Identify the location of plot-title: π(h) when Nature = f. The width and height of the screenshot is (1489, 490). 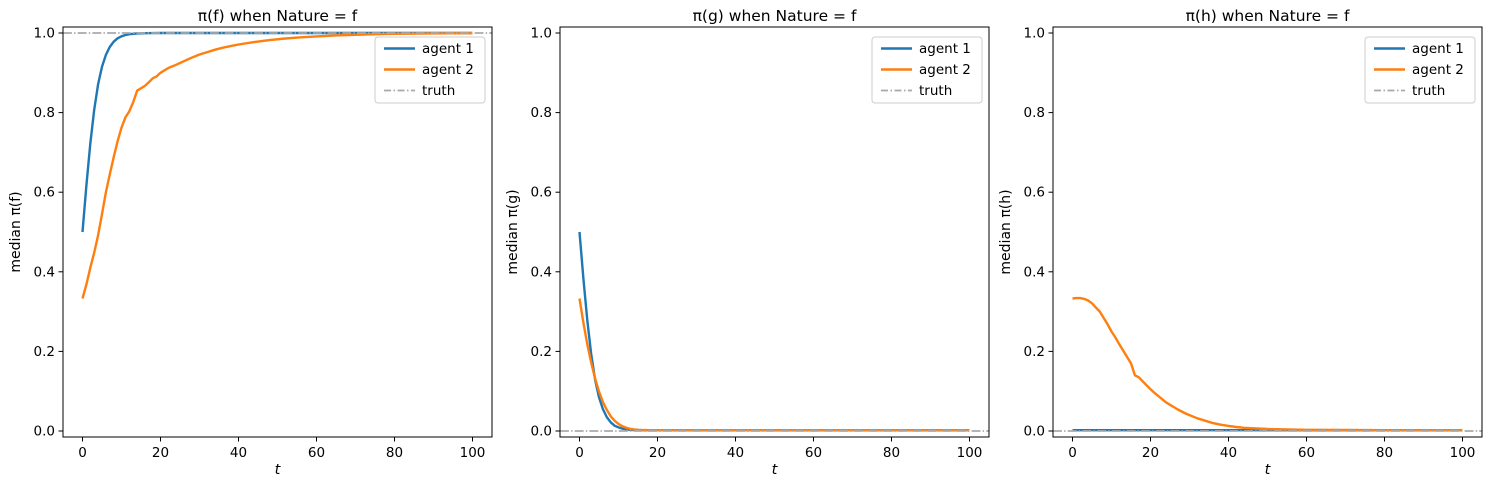
(1268, 16).